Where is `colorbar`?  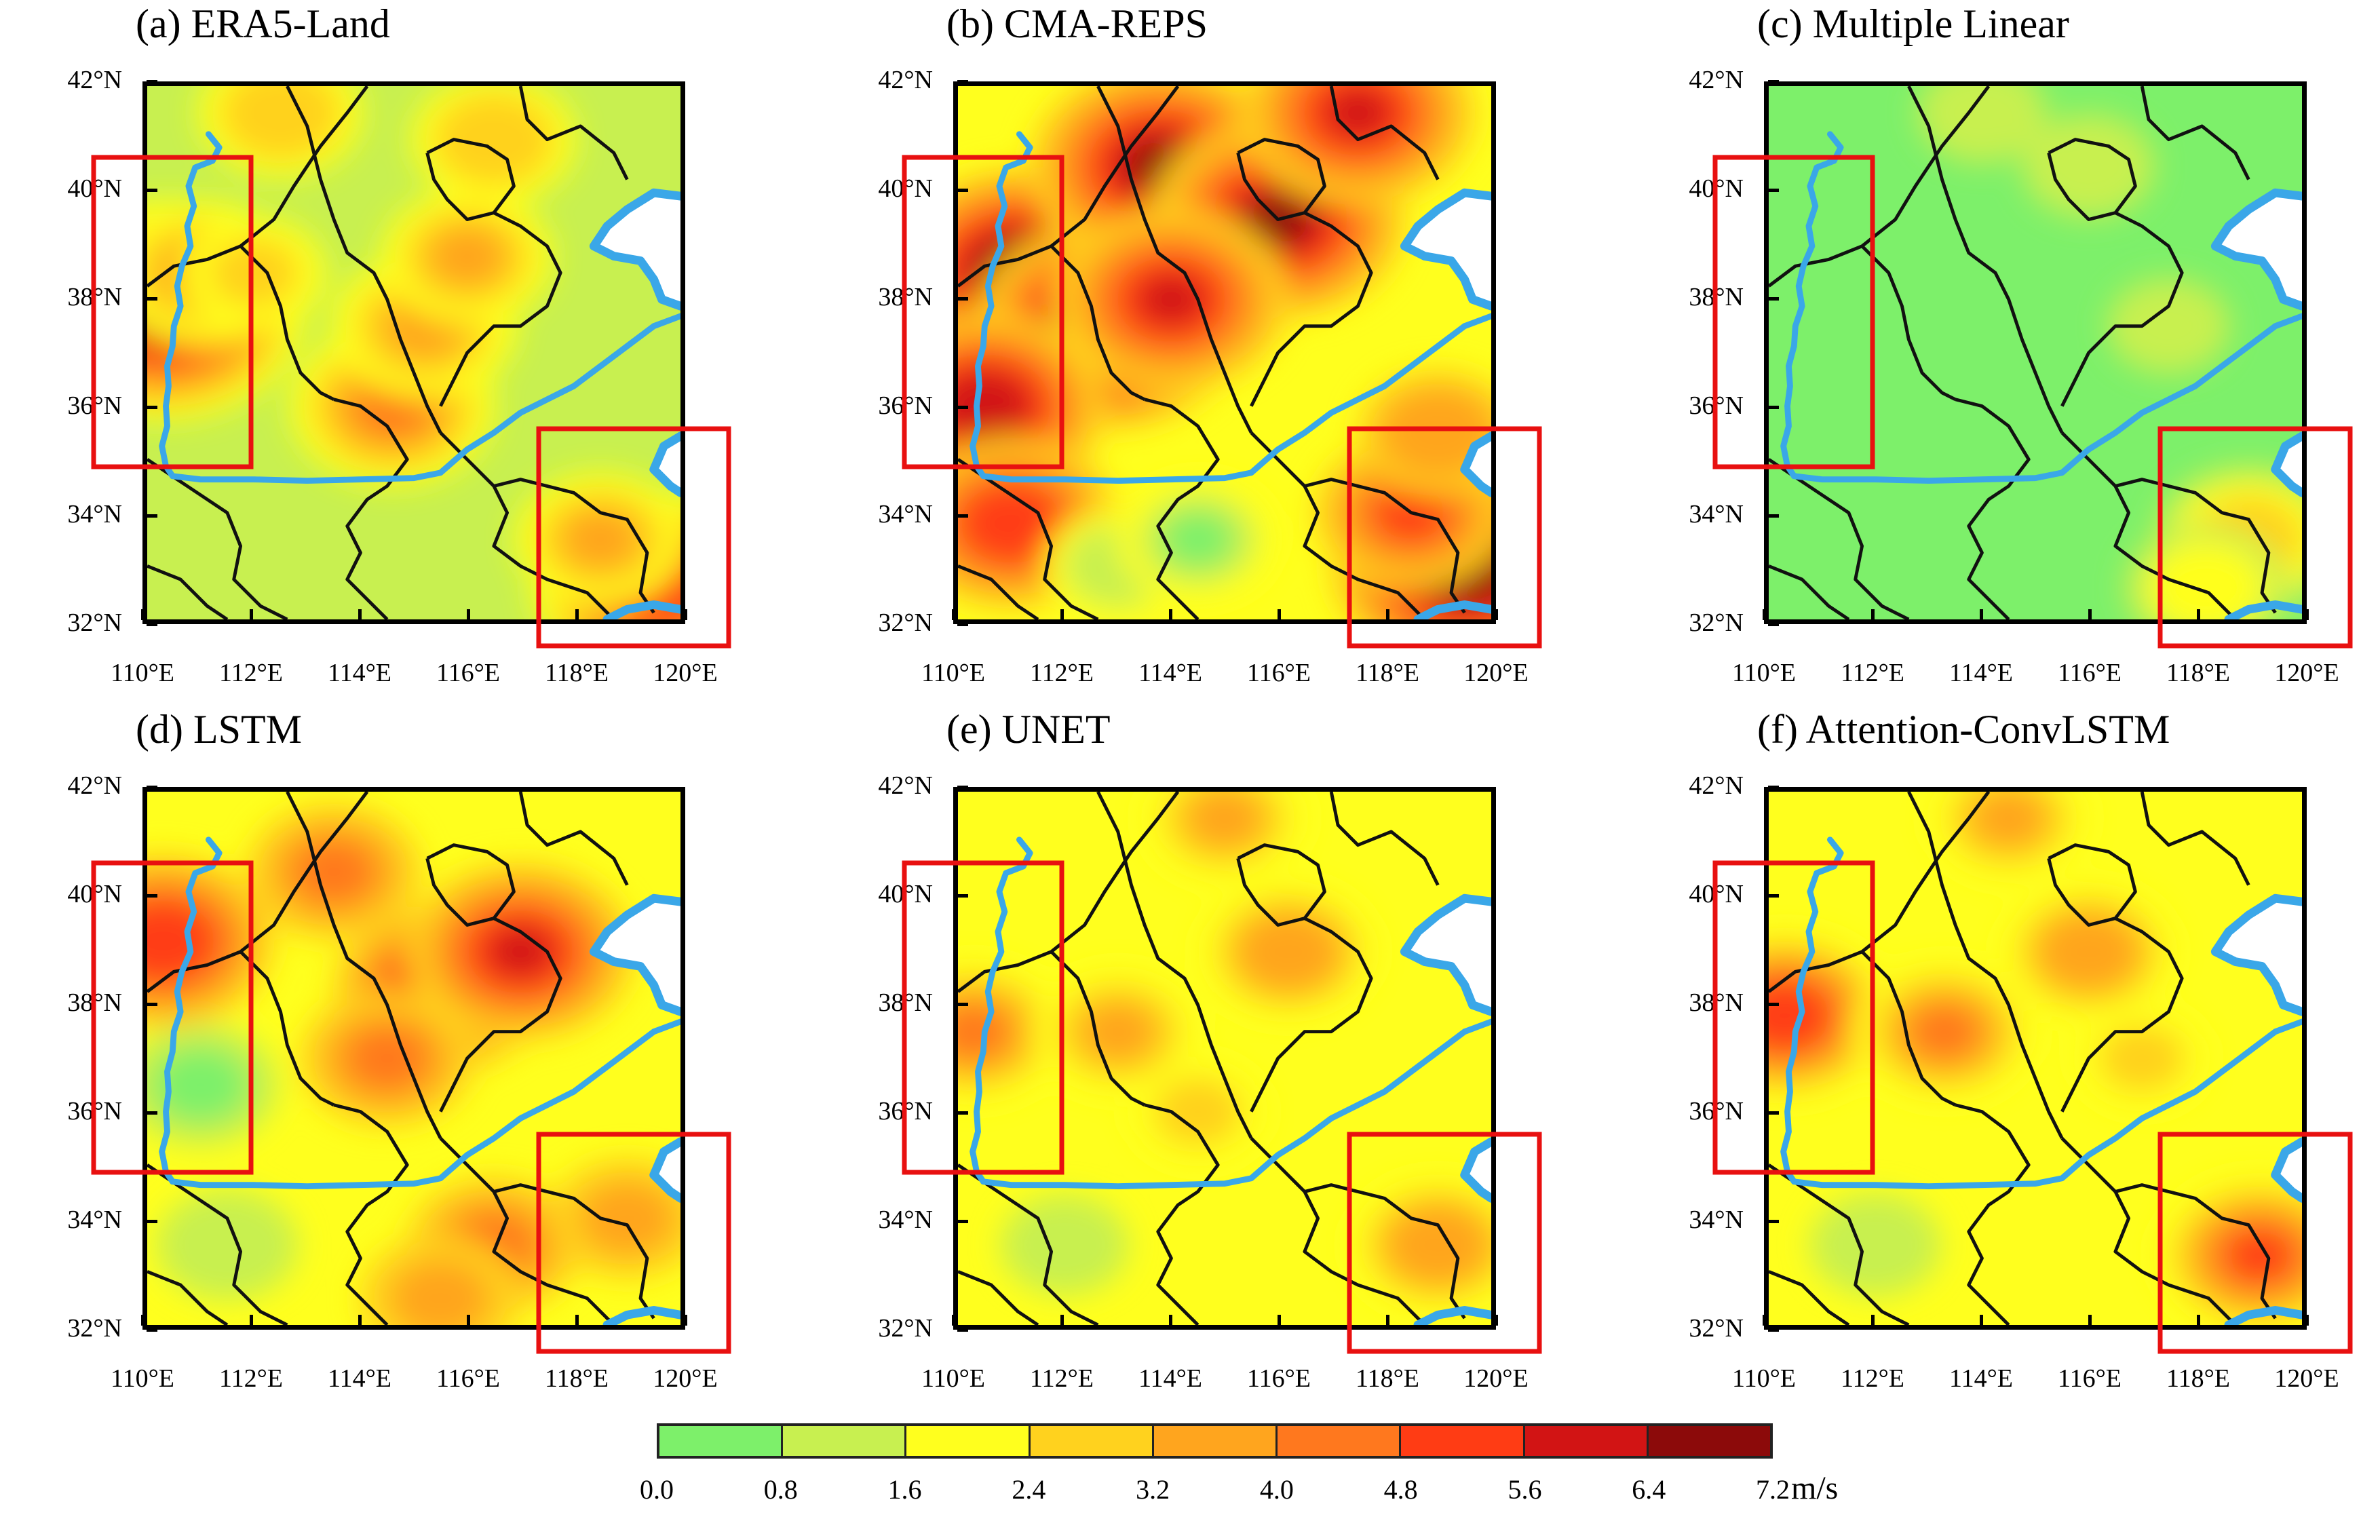 colorbar is located at coordinates (1215, 1441).